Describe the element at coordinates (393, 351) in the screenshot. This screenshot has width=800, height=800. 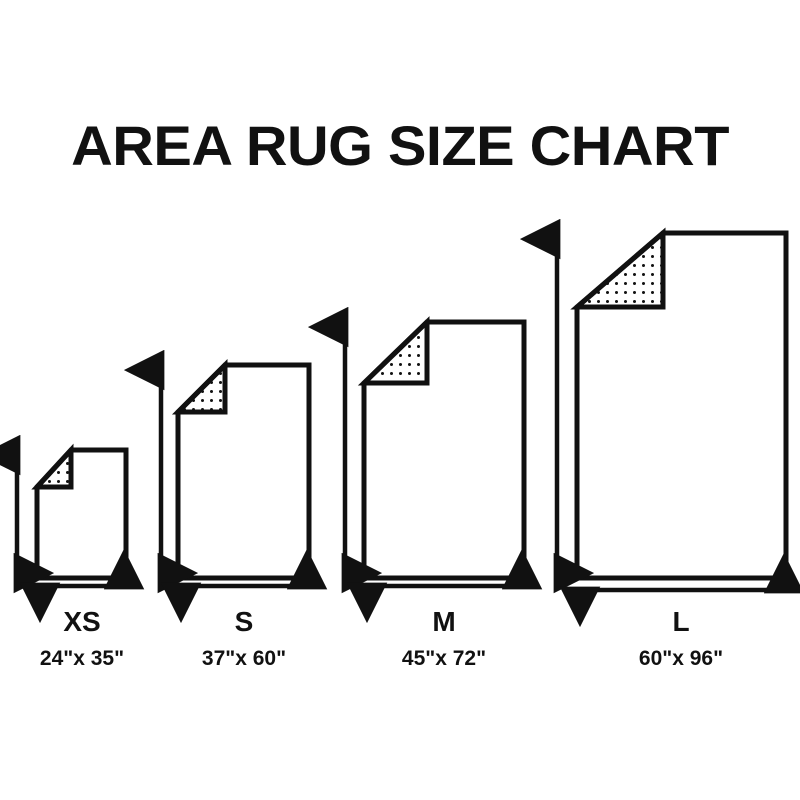
I see `fold-backing-m` at that location.